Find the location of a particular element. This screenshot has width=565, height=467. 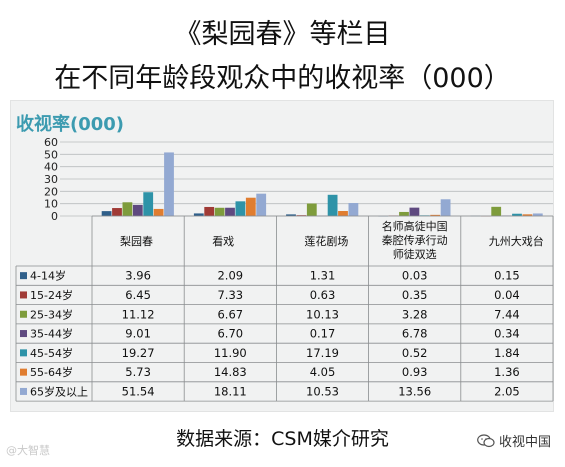

data-label: 0.04 is located at coordinates (507, 295).